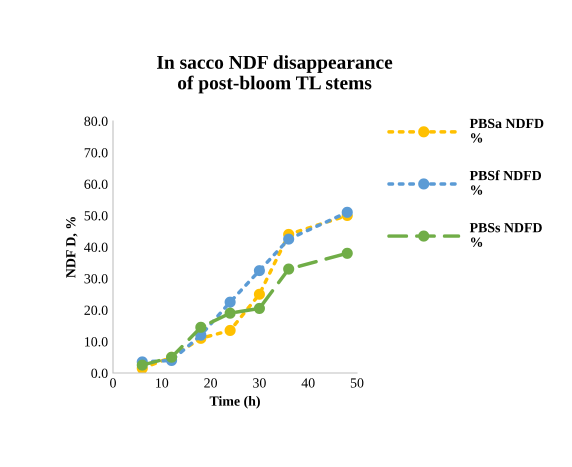  Describe the element at coordinates (96, 279) in the screenshot. I see `y-tick-label: 30.0` at that location.